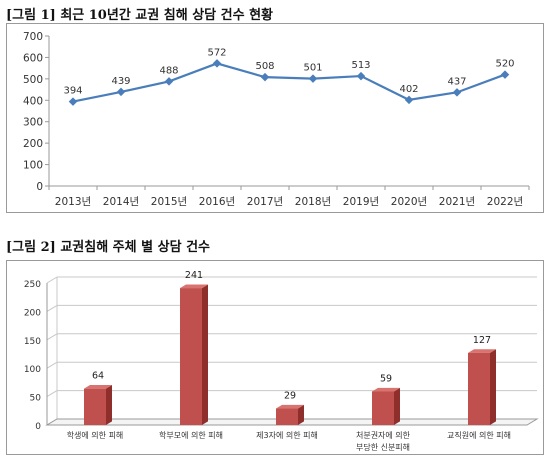  What do you see at coordinates (191, 435) in the screenshot?
I see `x-tick-label: 학부모에 의한 피해` at bounding box center [191, 435].